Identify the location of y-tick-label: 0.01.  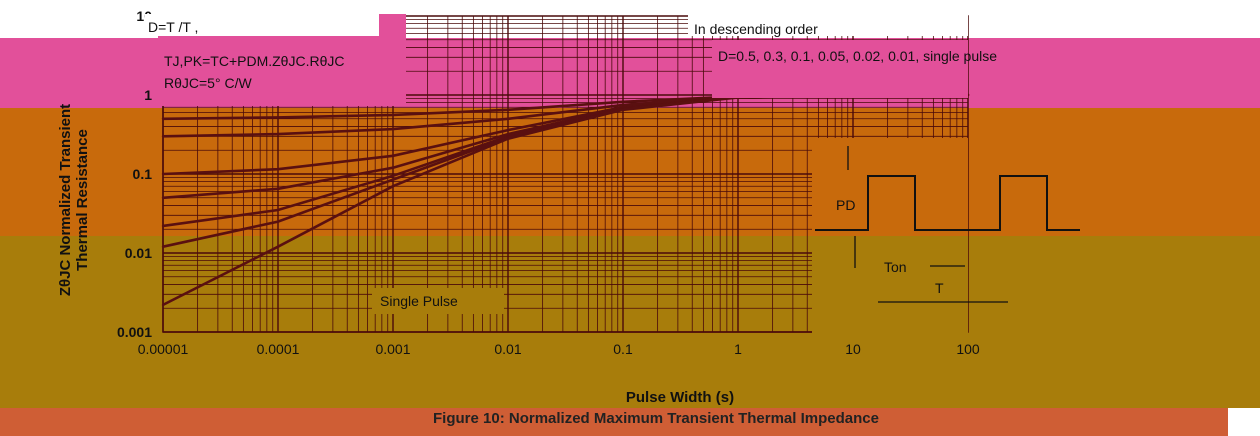
(138, 253).